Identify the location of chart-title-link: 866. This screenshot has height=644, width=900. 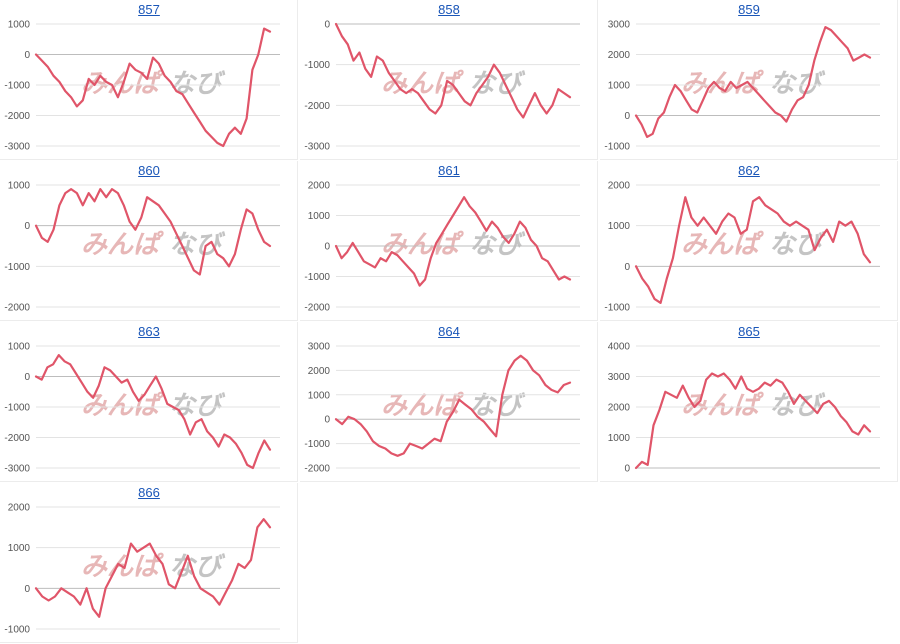
(149, 492).